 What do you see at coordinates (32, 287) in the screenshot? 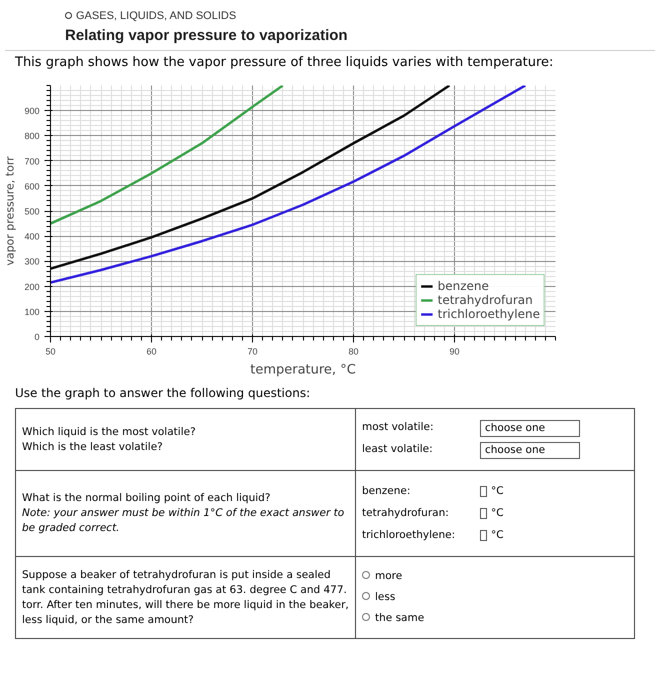
I see `y-tick-label: 200` at bounding box center [32, 287].